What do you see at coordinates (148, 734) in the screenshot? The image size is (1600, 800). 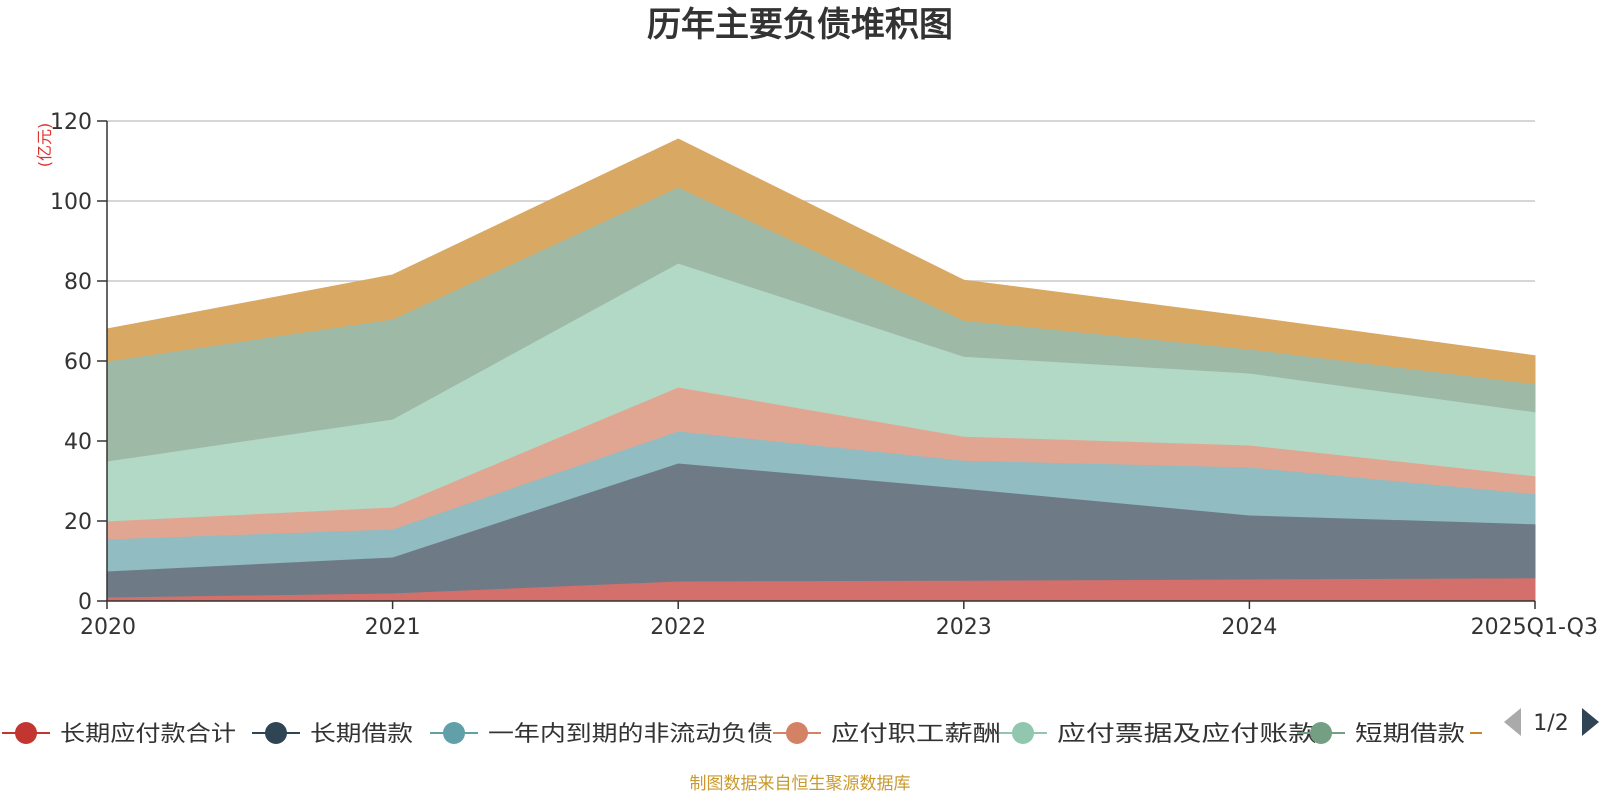 I see `legend-label: 长期应付款合计` at bounding box center [148, 734].